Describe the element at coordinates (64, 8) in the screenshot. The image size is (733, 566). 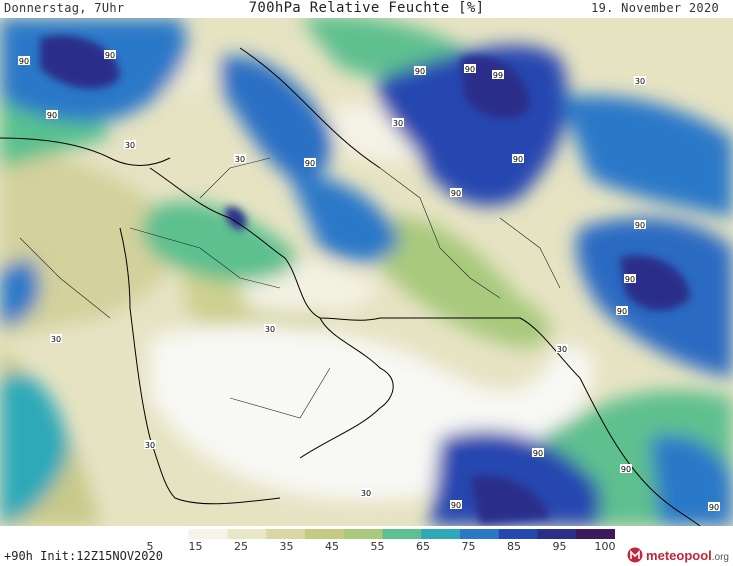
I see `forecast-day-label: Donnerstag, 7Uhr` at that location.